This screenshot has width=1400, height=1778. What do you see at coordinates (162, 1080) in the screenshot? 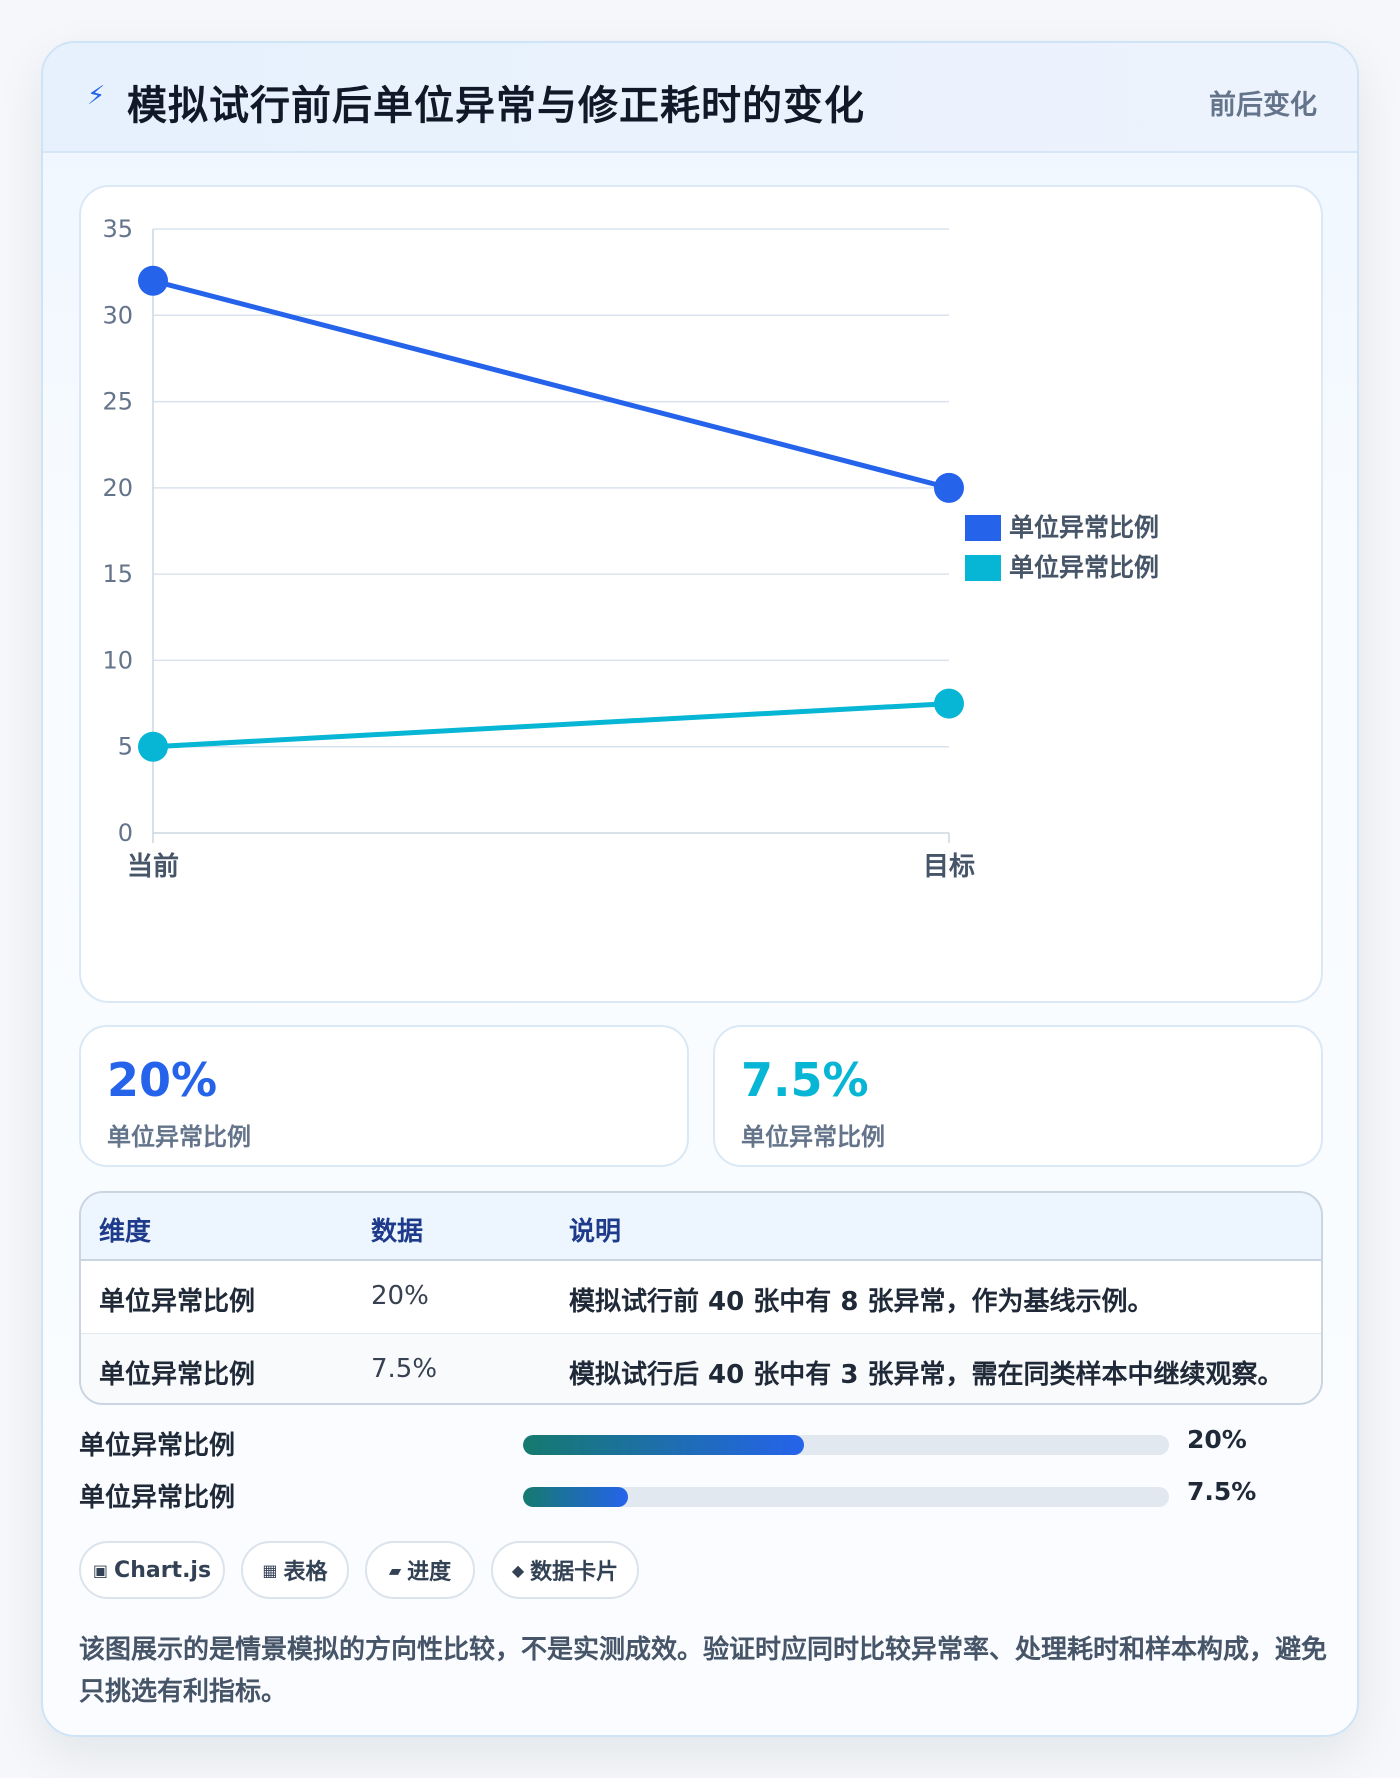
I see `kpi-value: 20%` at bounding box center [162, 1080].